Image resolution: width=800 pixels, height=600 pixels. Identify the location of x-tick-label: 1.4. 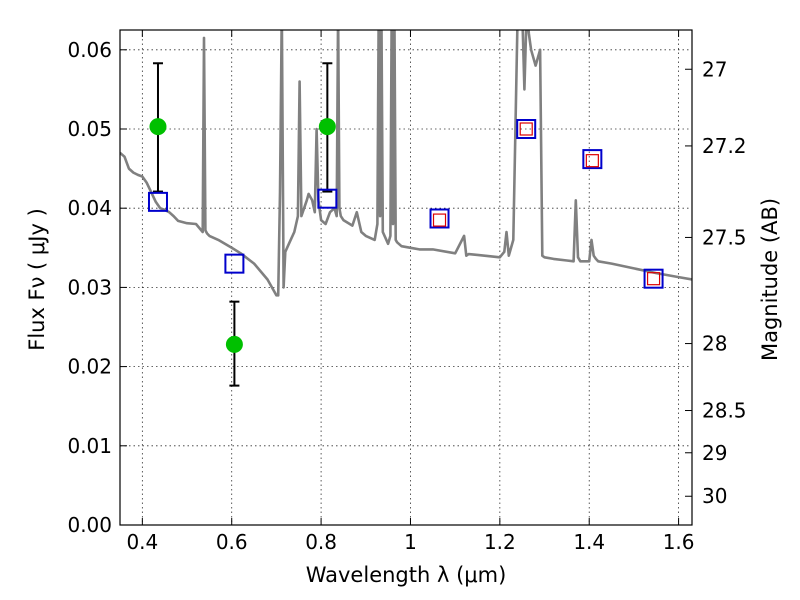
(589, 542).